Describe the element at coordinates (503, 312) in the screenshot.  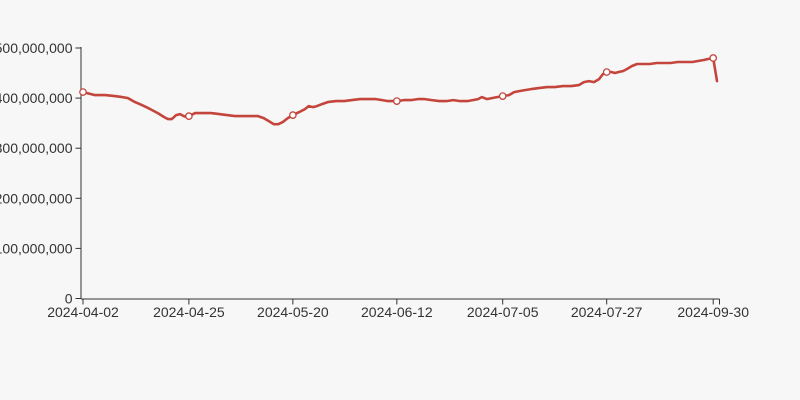
I see `x-axis-tick-label: 2024-07-05` at that location.